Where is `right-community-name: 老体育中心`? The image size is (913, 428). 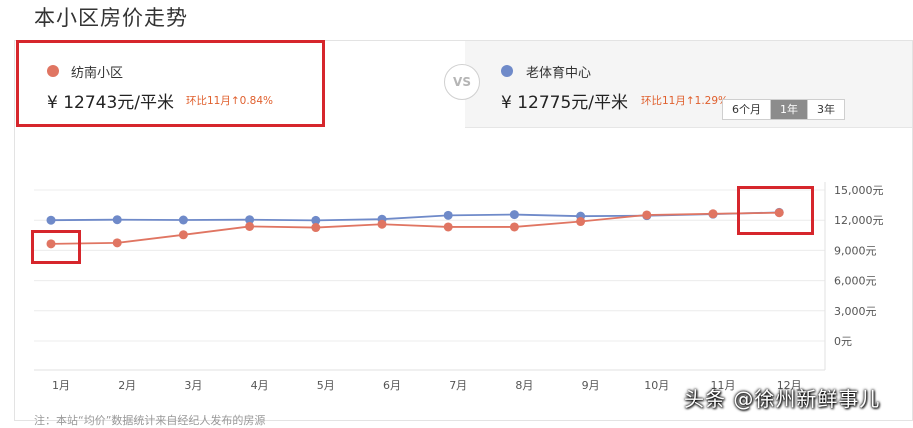 right-community-name: 老体育中心 is located at coordinates (559, 73).